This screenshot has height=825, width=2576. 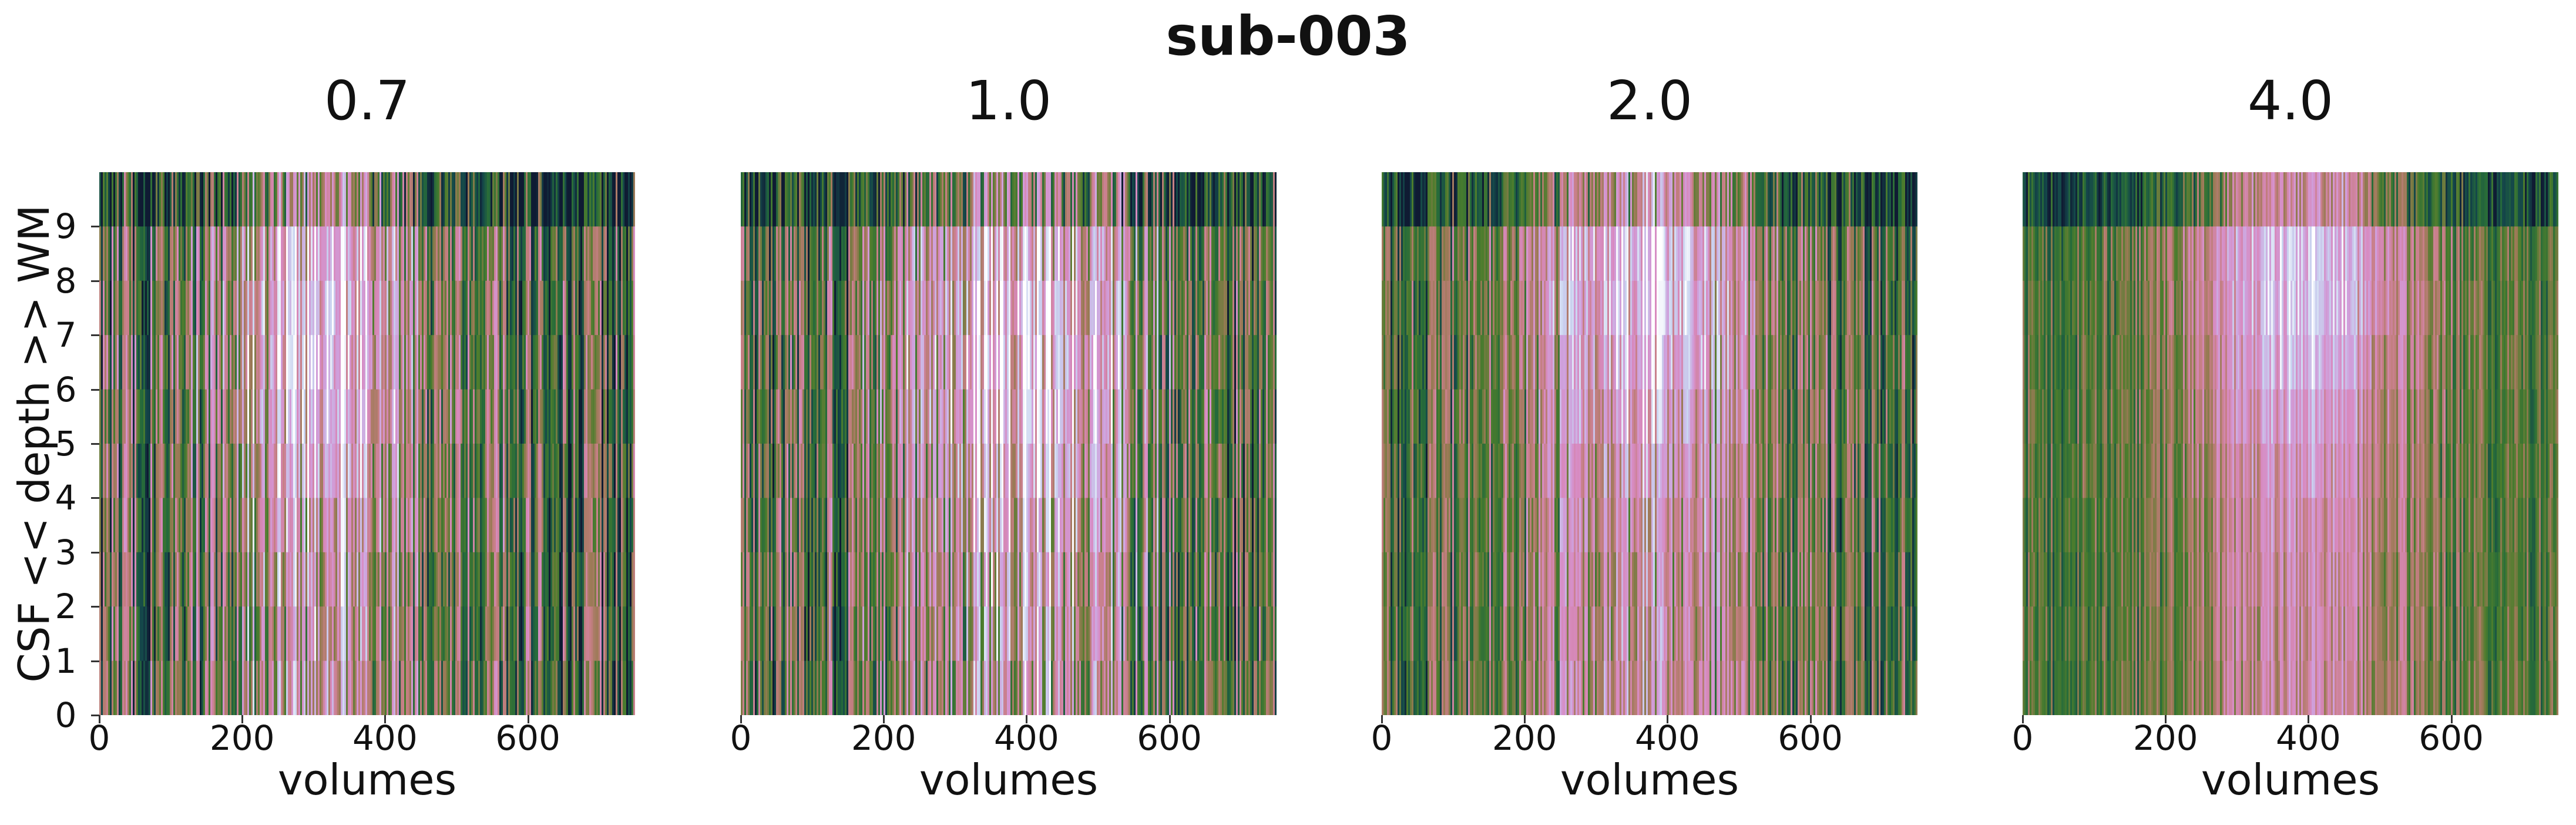 I want to click on x-tick-label-2-3: 600, so click(x=1810, y=738).